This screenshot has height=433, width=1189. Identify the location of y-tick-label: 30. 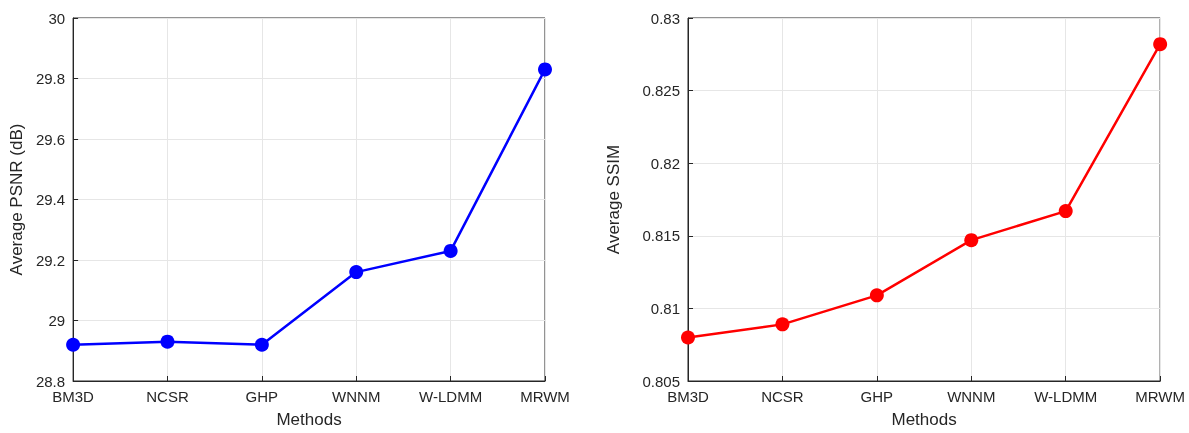
(57, 18).